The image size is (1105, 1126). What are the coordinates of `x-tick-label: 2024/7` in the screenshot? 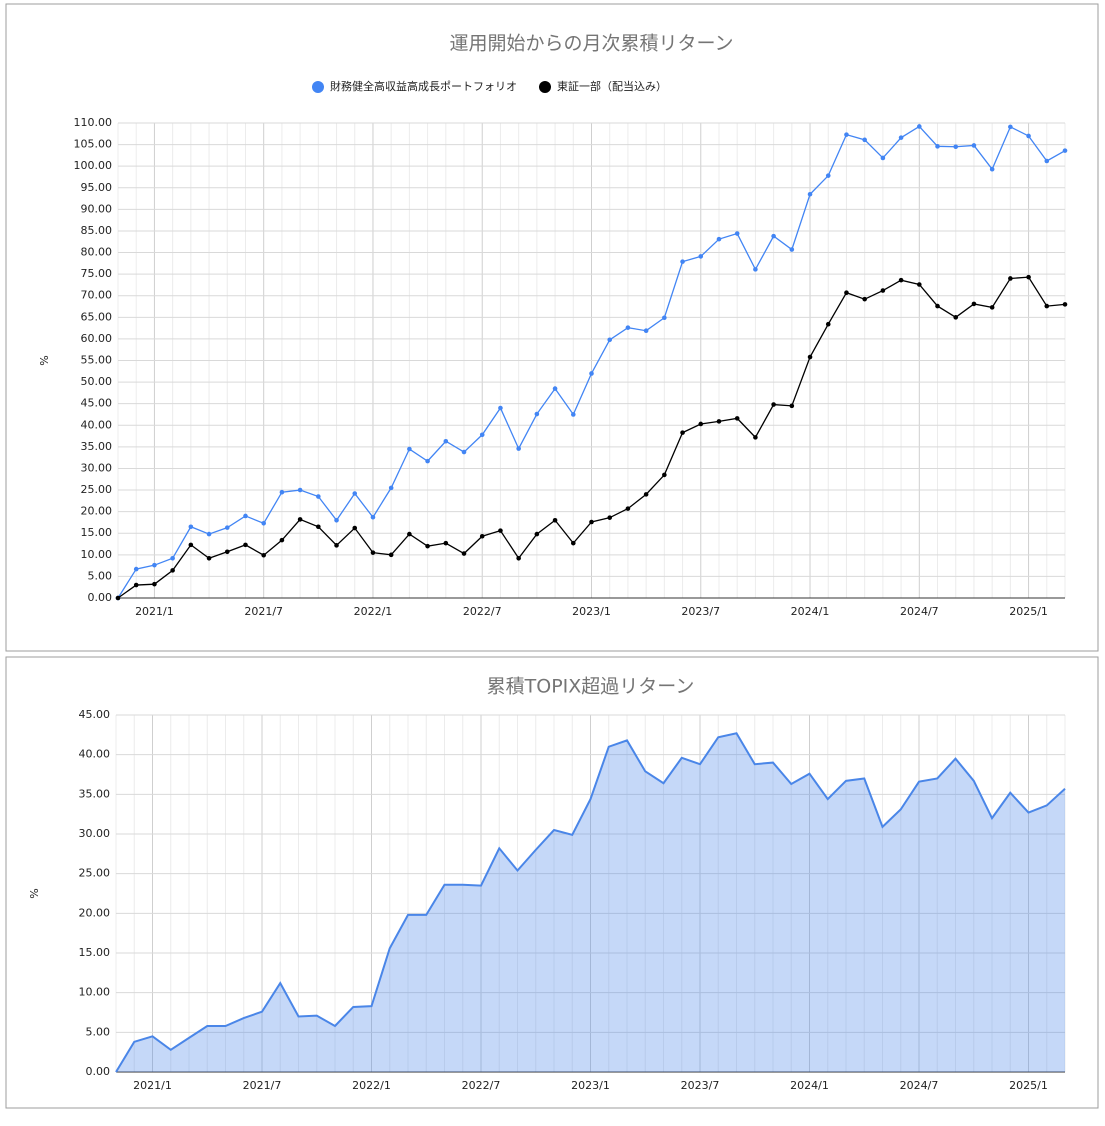 It's located at (919, 1085).